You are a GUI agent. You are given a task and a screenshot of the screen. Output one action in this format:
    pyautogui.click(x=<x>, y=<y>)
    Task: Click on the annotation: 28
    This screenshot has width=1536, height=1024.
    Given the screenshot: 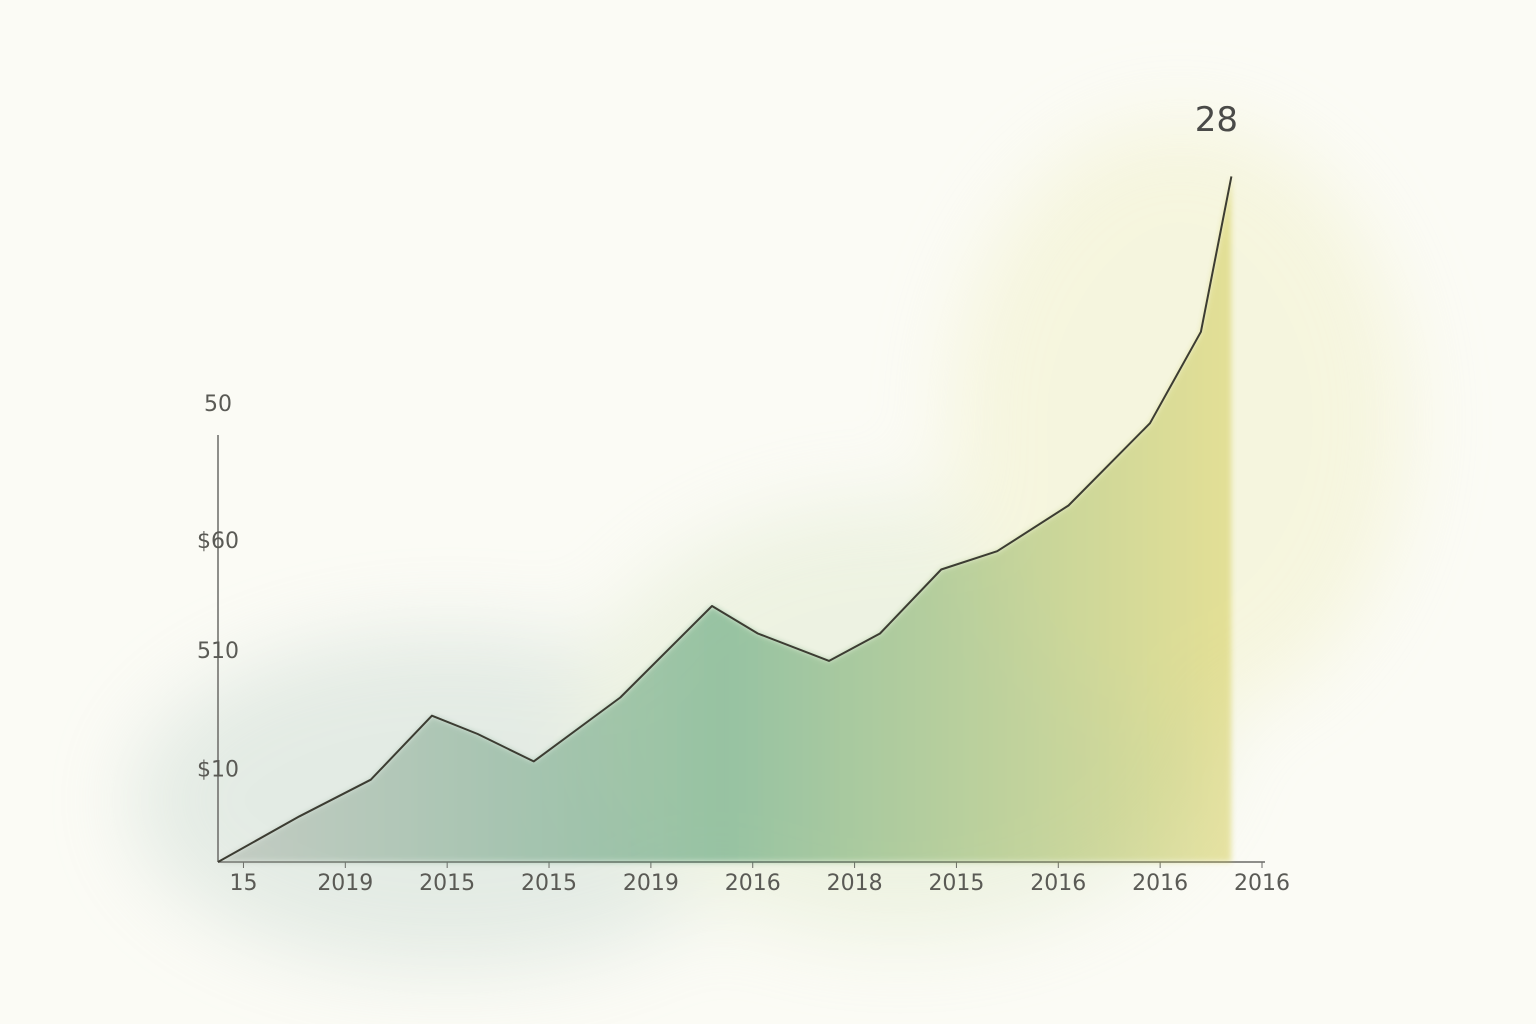 What is the action you would take?
    pyautogui.click(x=1216, y=120)
    